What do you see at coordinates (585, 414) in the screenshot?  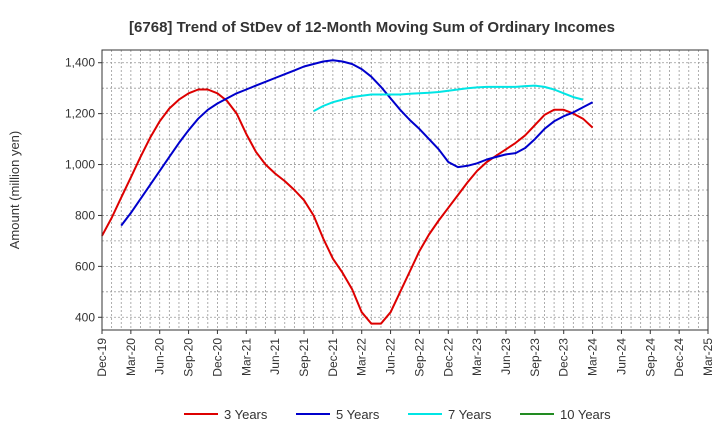 I see `legend-label: 10 Years` at bounding box center [585, 414].